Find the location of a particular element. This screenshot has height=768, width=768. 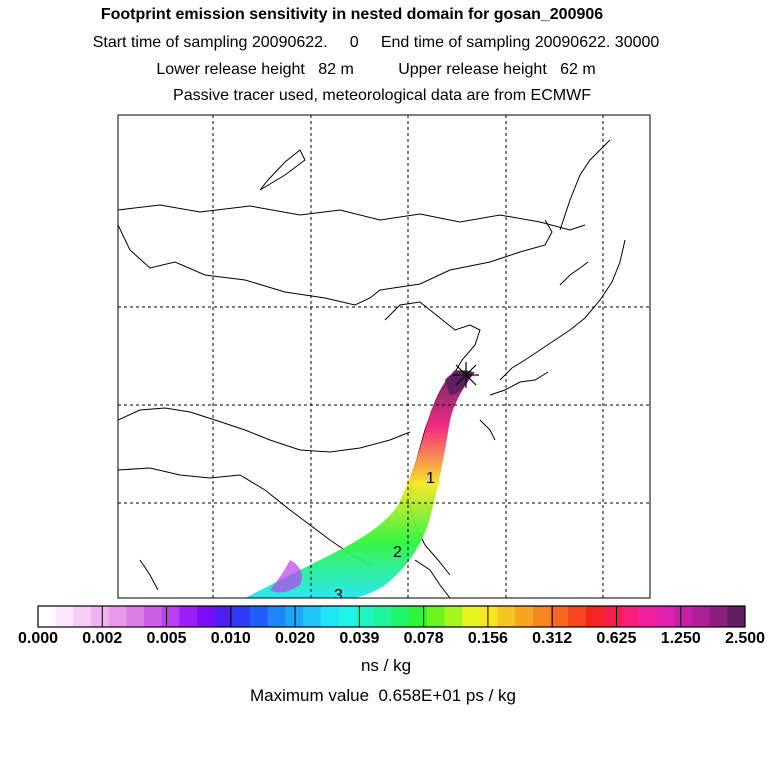

colorbar-tick-label: 2.500 is located at coordinates (745, 638).